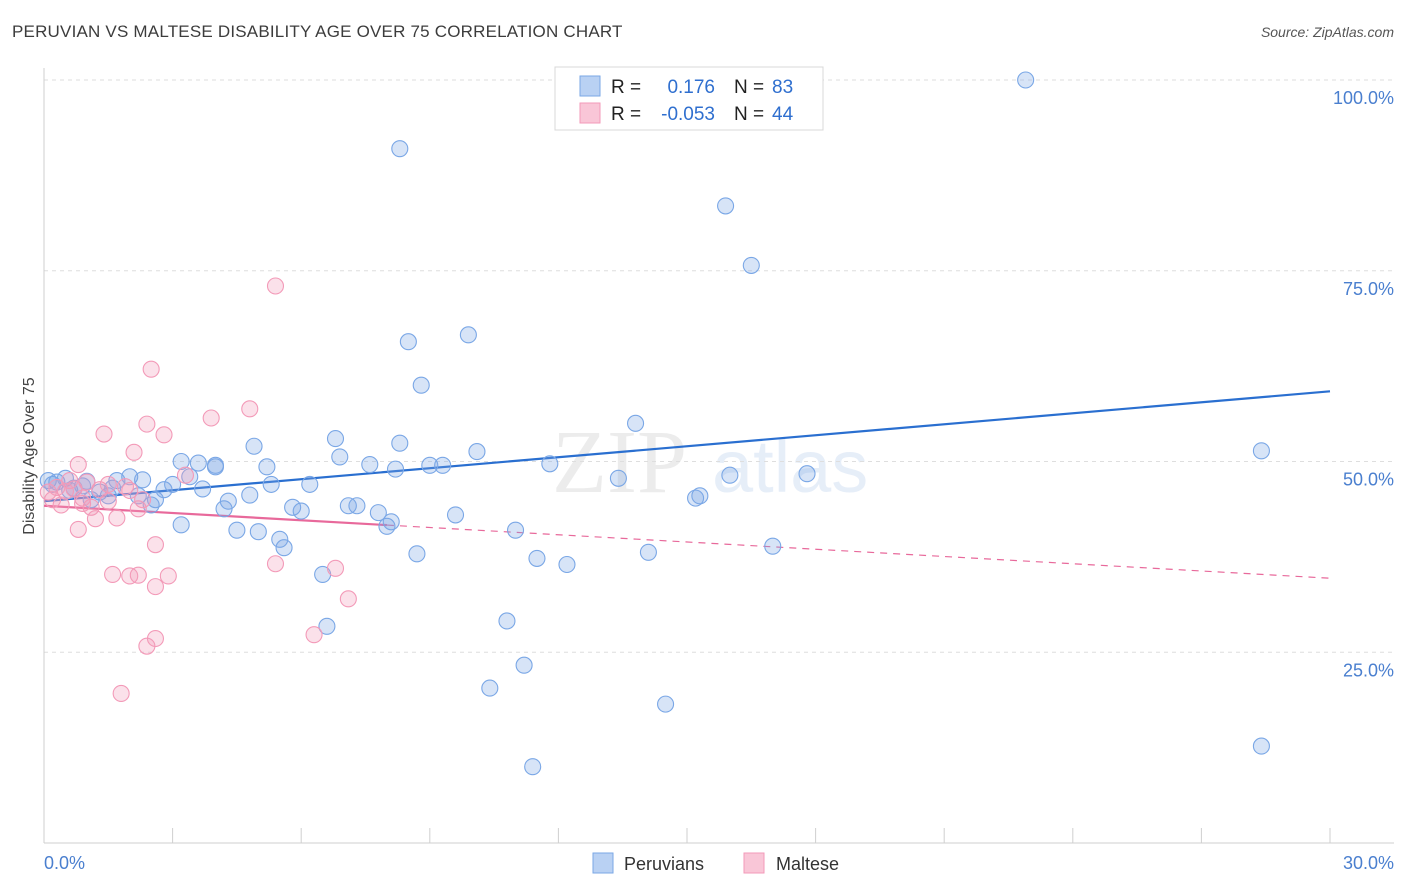 Image resolution: width=1406 pixels, height=892 pixels. Describe the element at coordinates (754, 863) in the screenshot. I see `bottom-swatch-maltese` at that location.